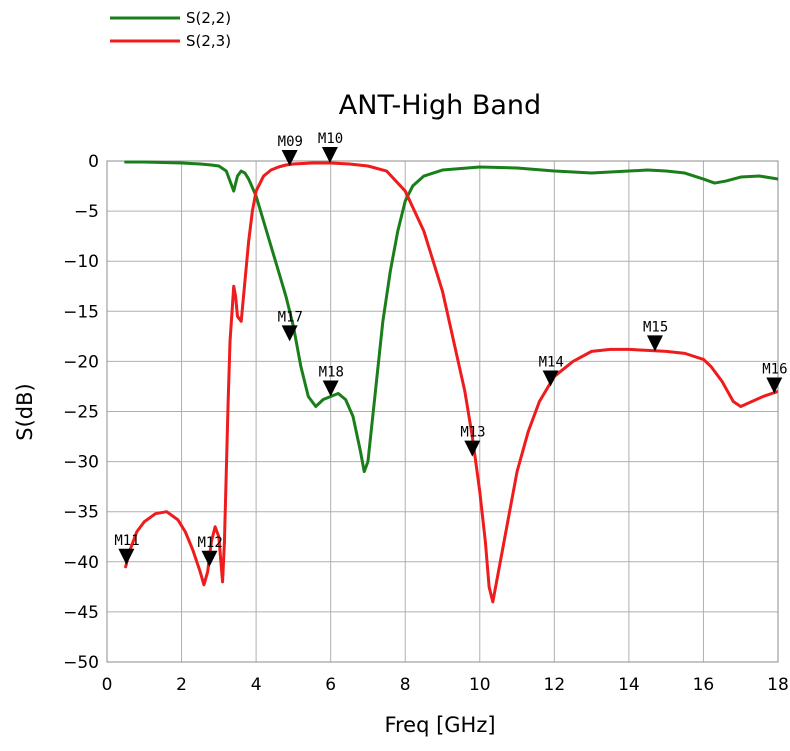 The width and height of the screenshot is (790, 751). I want to click on marker-label: M09, so click(290, 142).